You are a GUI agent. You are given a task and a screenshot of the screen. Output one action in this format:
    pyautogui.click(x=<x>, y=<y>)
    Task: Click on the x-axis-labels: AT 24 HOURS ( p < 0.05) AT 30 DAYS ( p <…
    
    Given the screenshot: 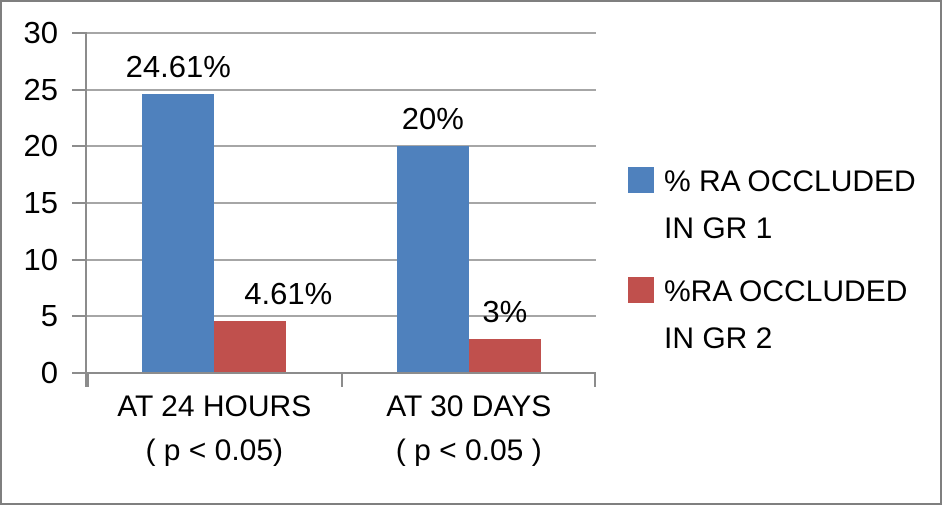 What is the action you would take?
    pyautogui.click(x=341, y=429)
    